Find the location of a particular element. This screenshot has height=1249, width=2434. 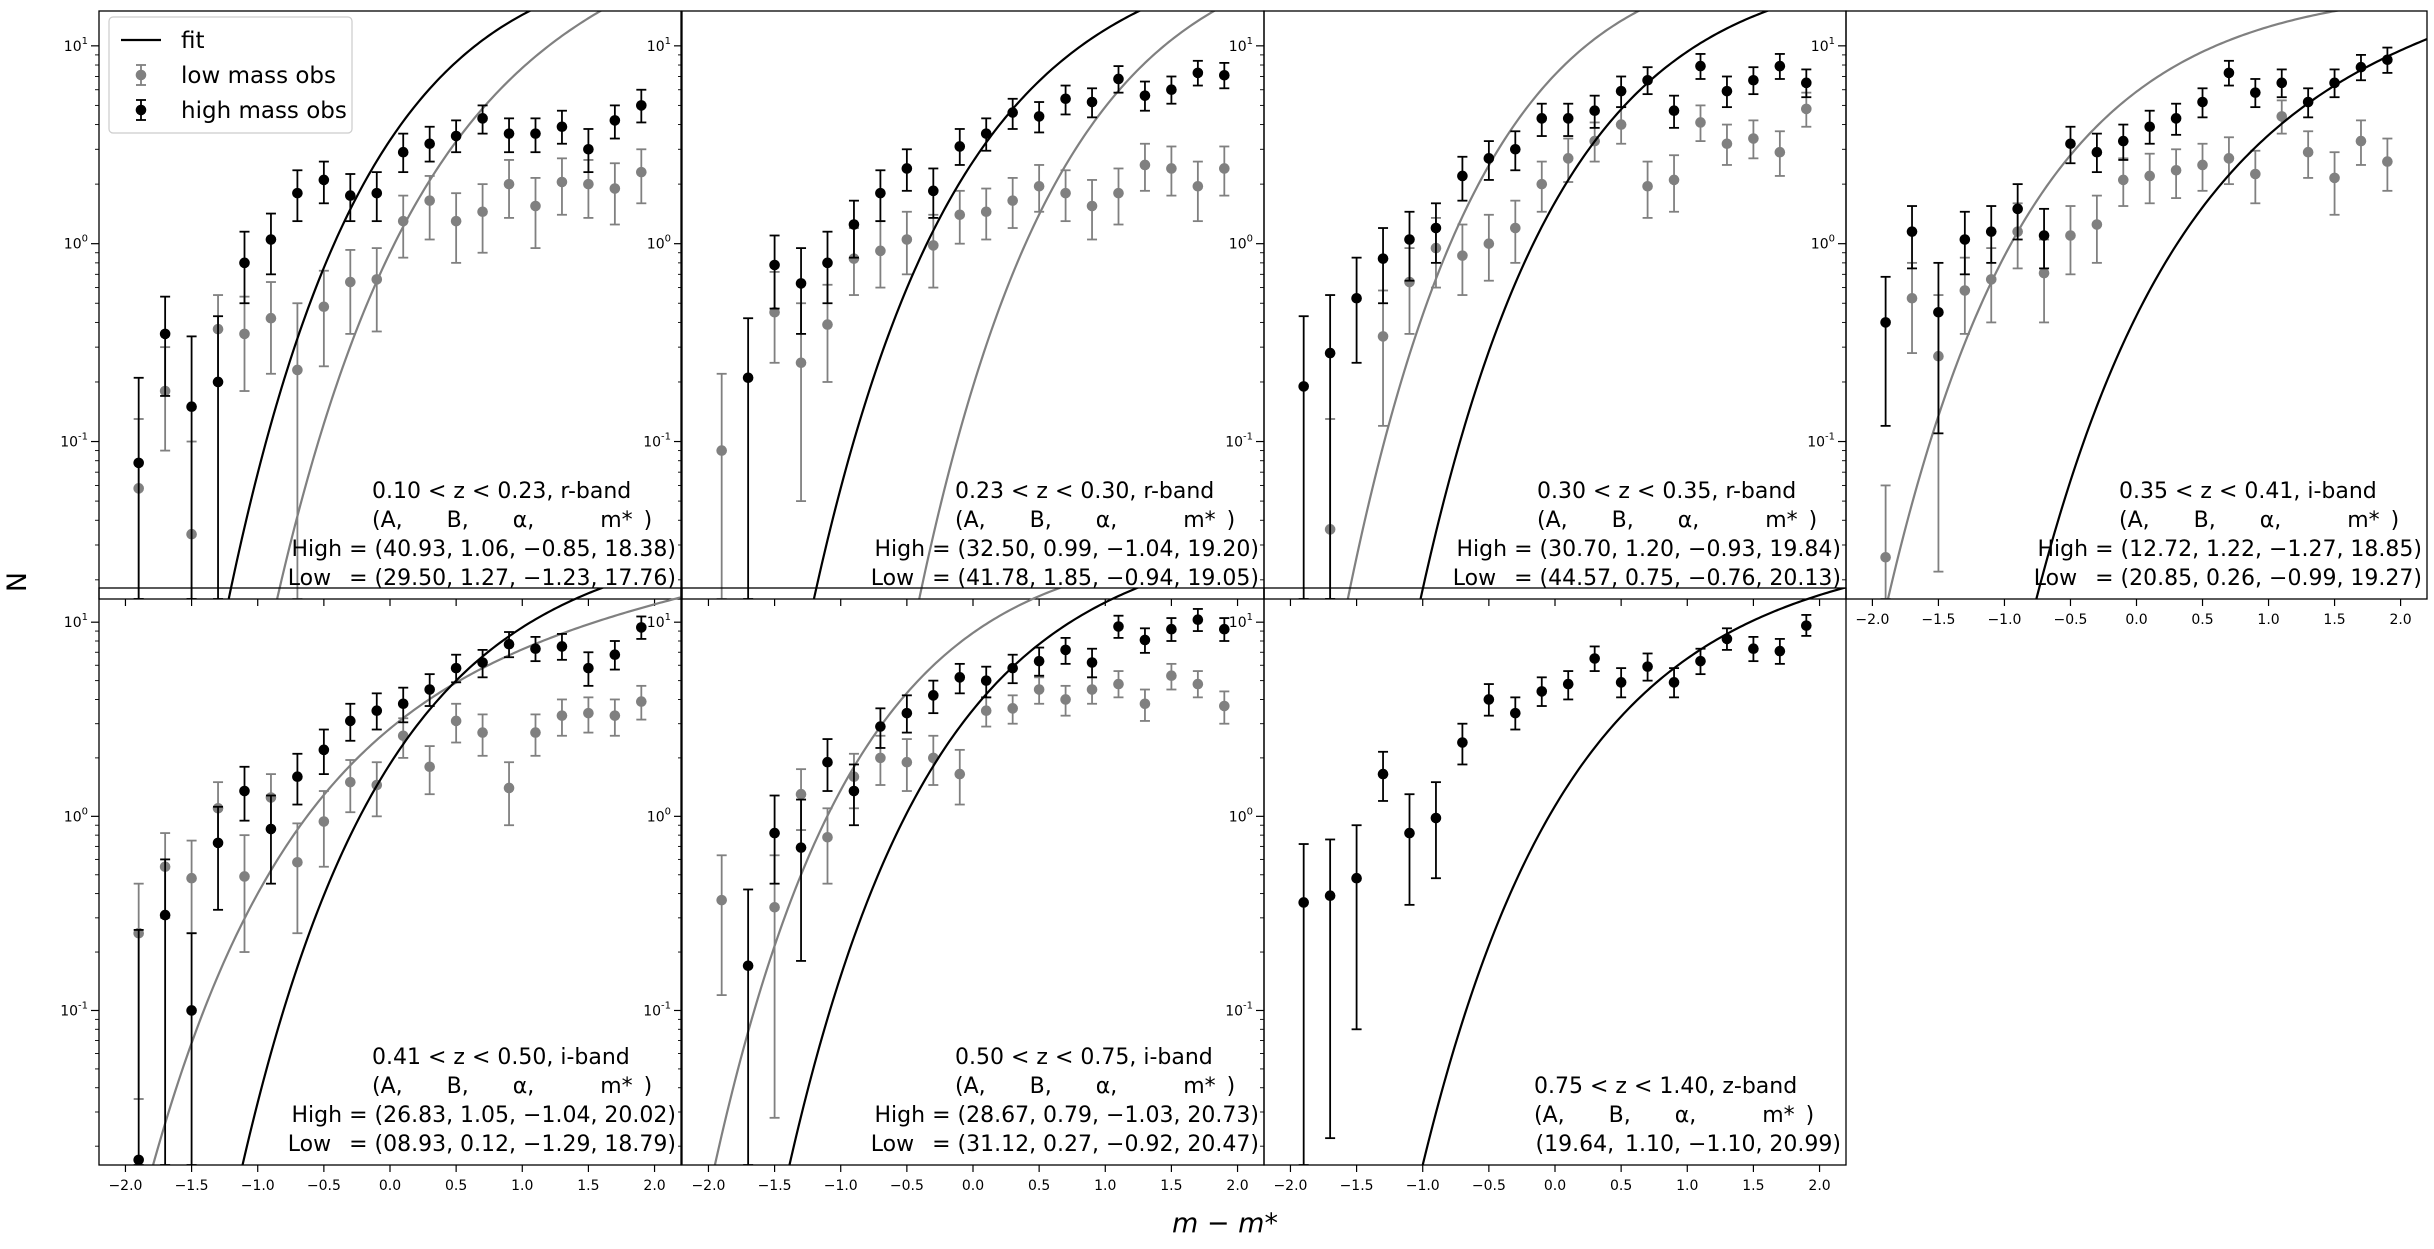

fit-curve-high is located at coordinates (977, 305).